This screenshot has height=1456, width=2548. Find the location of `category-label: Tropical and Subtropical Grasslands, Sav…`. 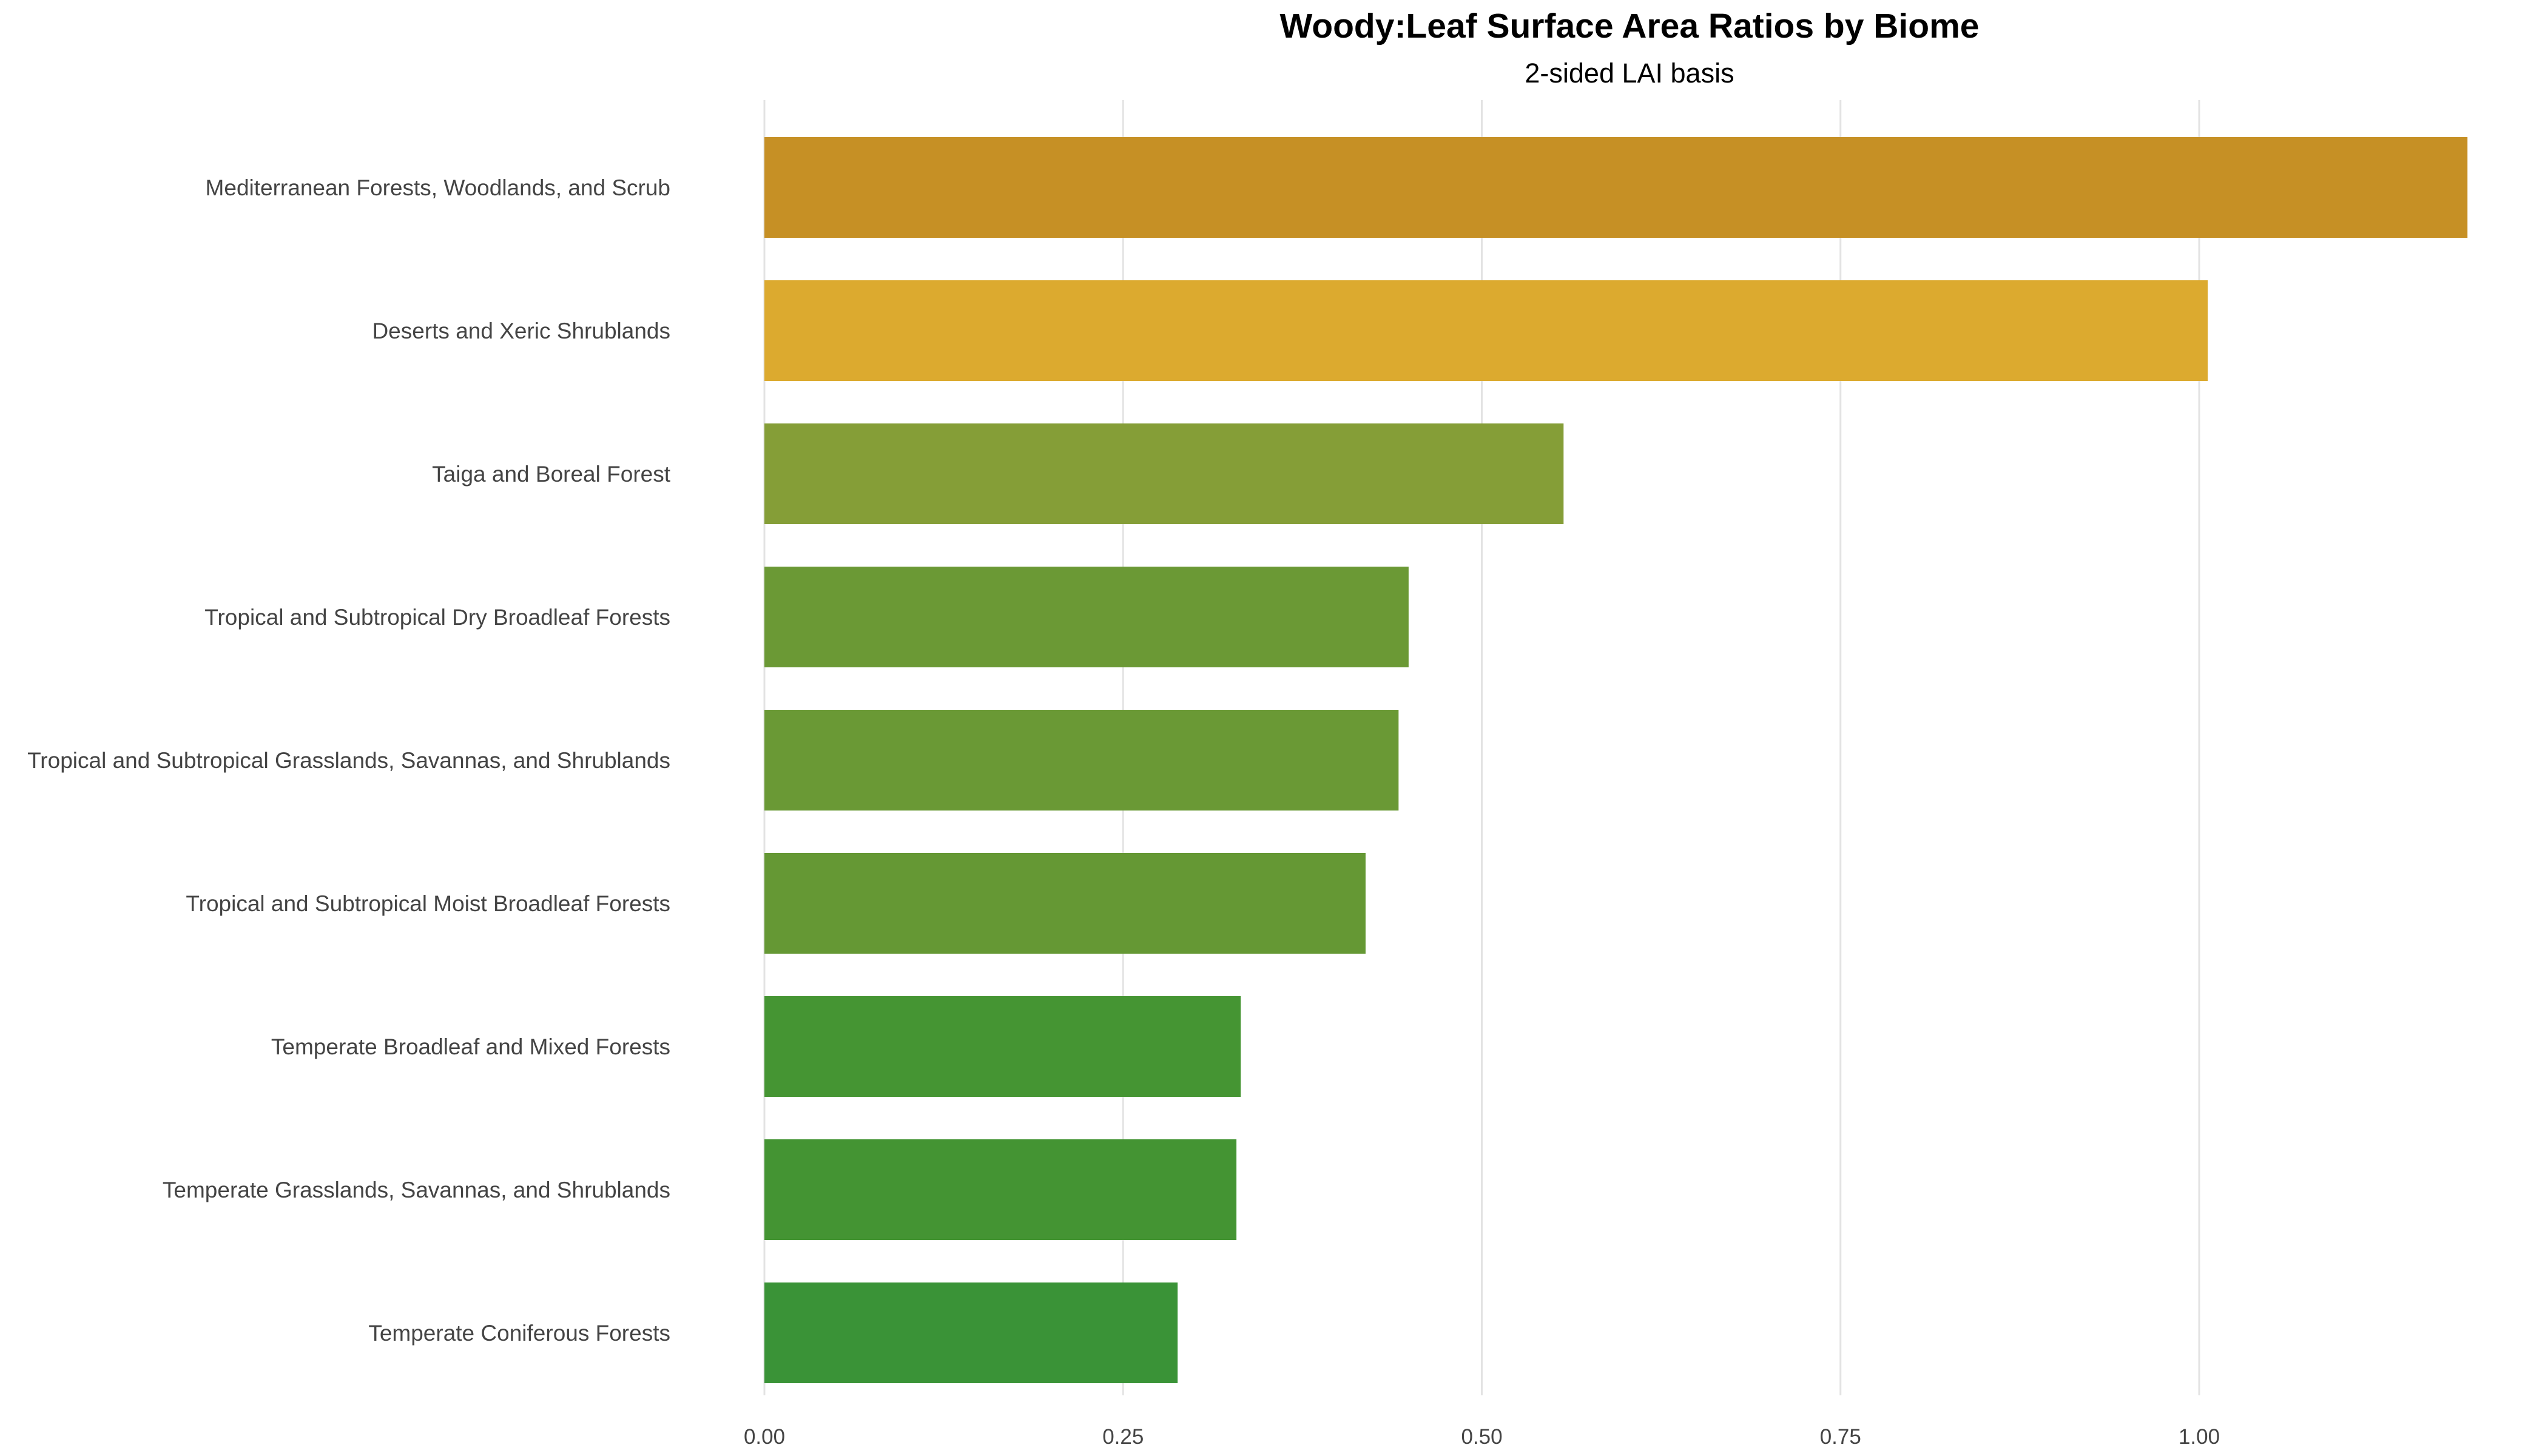

category-label: Tropical and Subtropical Grasslands, Sav… is located at coordinates (348, 760).